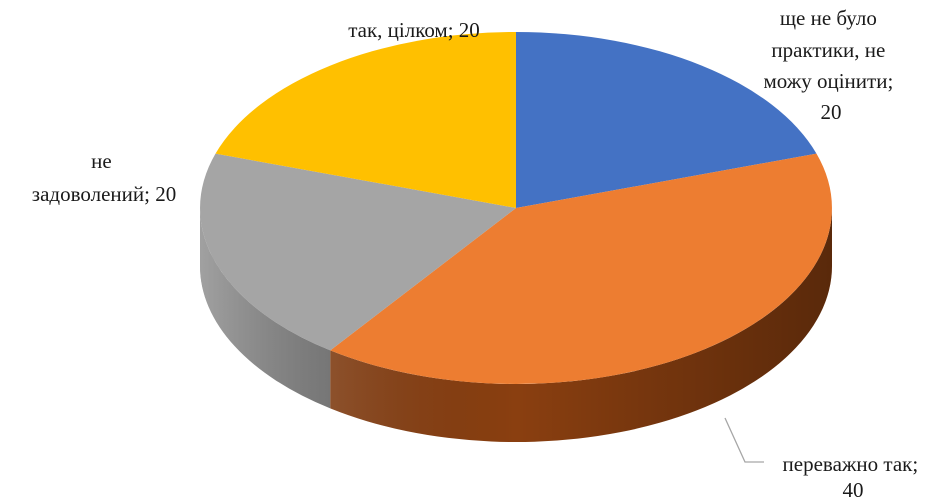  What do you see at coordinates (365, 120) in the screenshot?
I see `slice-tak-tsilkom` at bounding box center [365, 120].